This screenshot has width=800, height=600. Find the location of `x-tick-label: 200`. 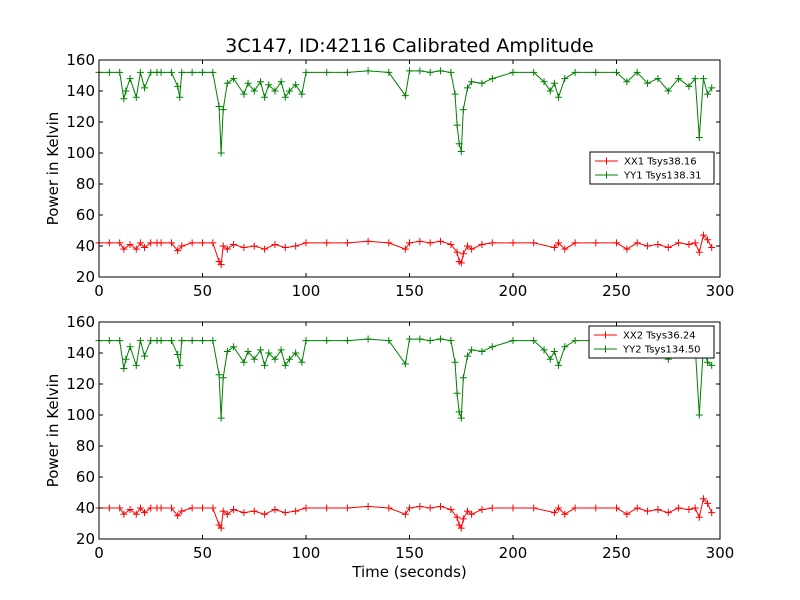

x-tick-label: 200 is located at coordinates (513, 553).